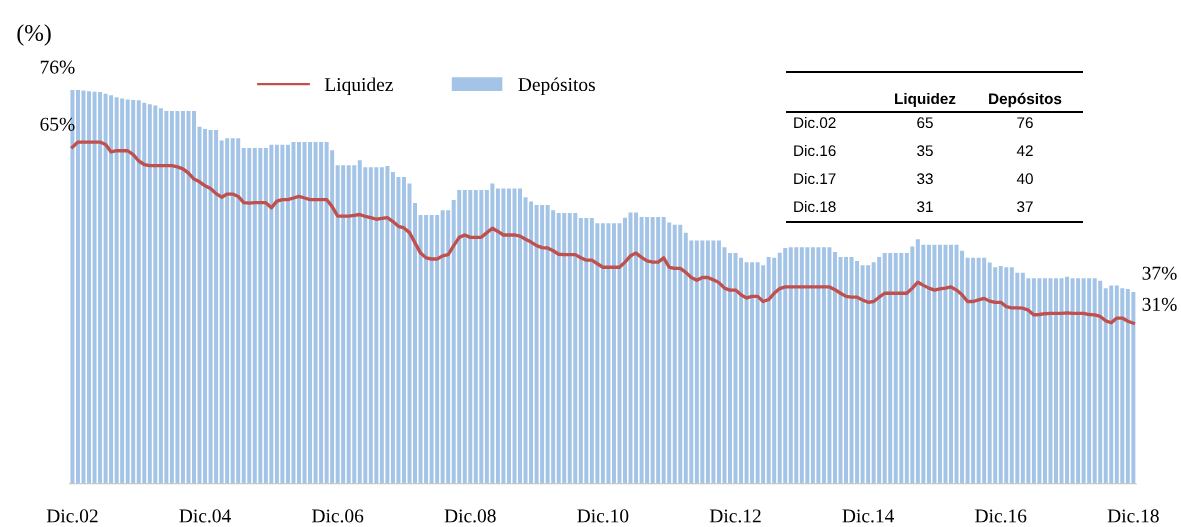 The width and height of the screenshot is (1181, 527). Describe the element at coordinates (1159, 304) in the screenshot. I see `annotation: 31%` at that location.